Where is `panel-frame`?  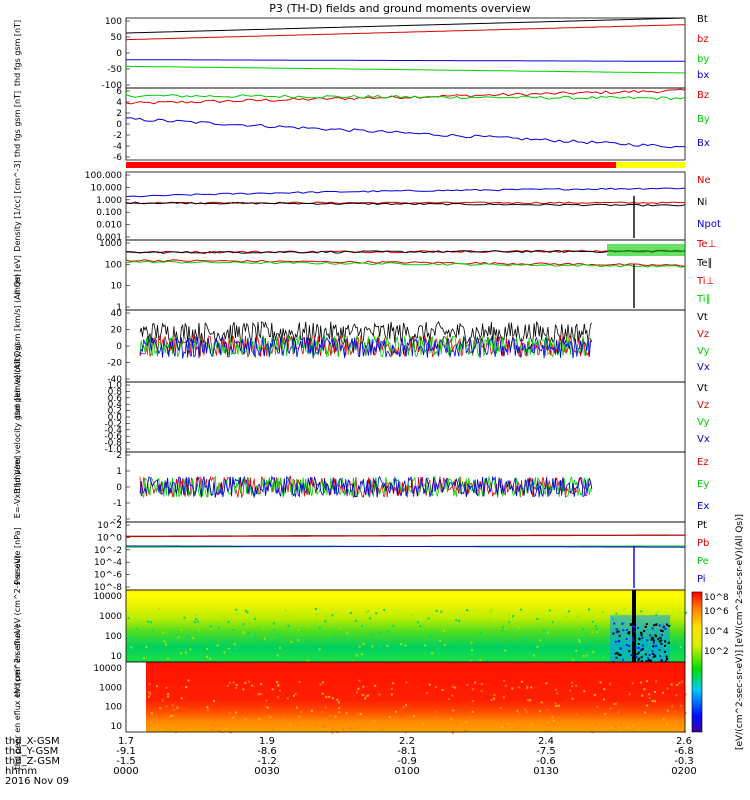
panel-frame is located at coordinates (405, 417).